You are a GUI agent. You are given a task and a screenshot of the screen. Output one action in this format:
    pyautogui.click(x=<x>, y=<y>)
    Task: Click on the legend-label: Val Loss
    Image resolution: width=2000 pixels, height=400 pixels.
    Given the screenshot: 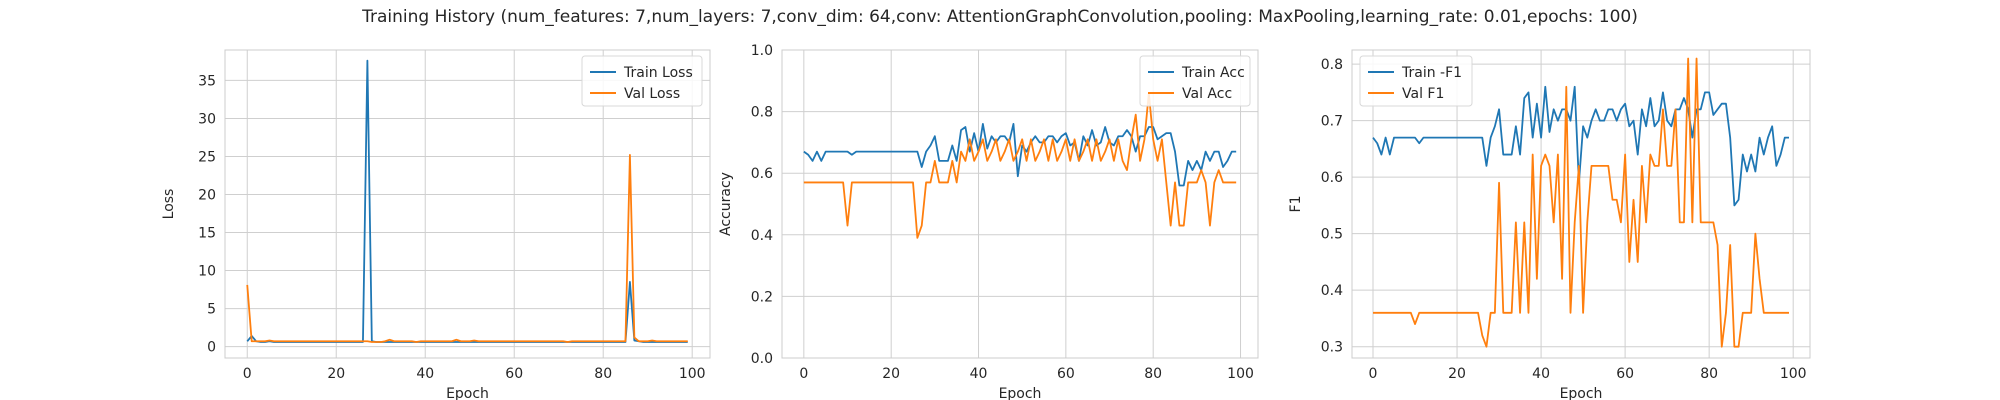 What is the action you would take?
    pyautogui.click(x=652, y=94)
    